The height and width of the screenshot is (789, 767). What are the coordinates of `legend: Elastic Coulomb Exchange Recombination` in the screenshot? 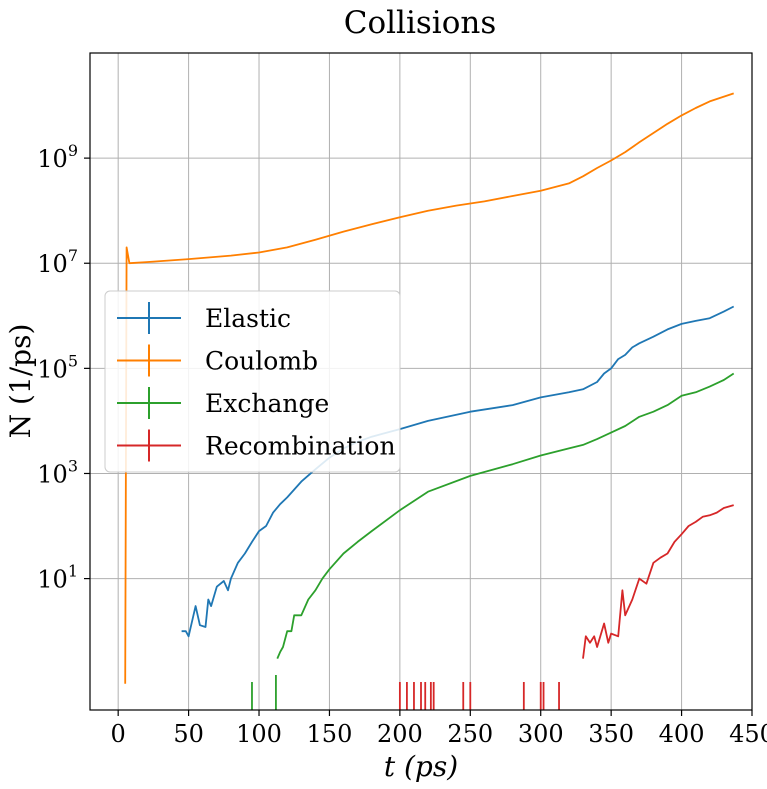 It's located at (252, 381).